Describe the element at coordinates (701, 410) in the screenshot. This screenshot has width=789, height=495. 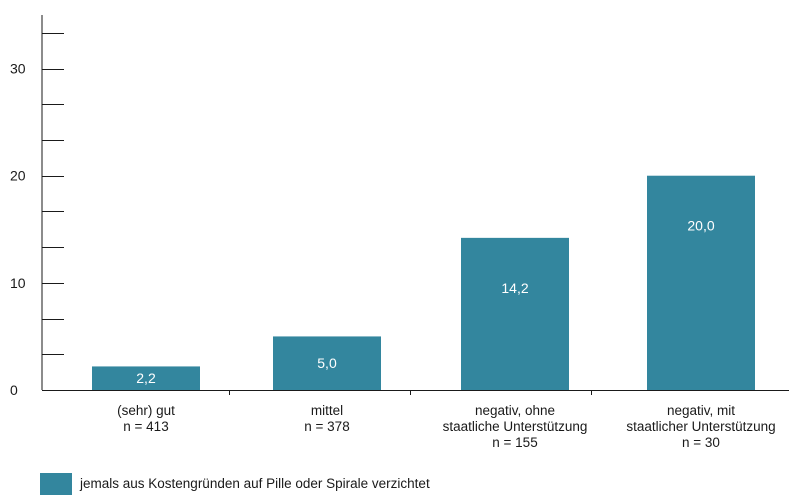
I see `x-category-label: negativ, mit` at that location.